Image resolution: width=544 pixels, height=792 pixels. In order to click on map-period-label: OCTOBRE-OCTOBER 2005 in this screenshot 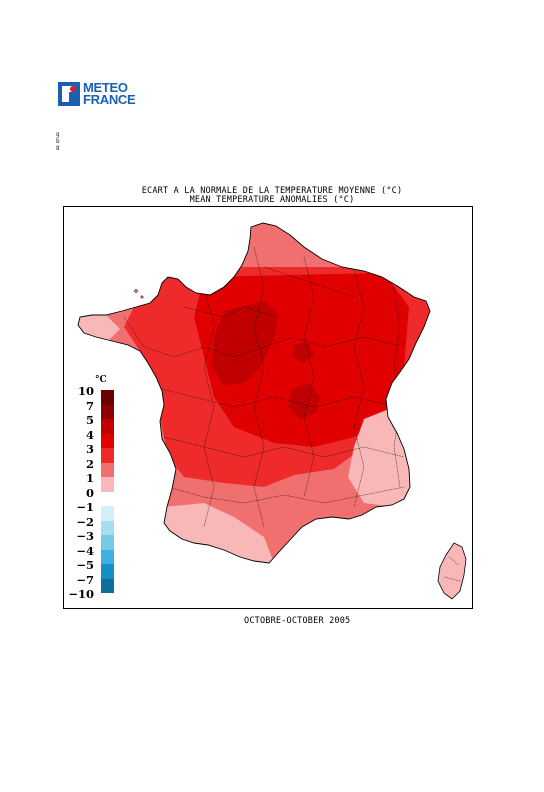, I will do `click(297, 621)`.